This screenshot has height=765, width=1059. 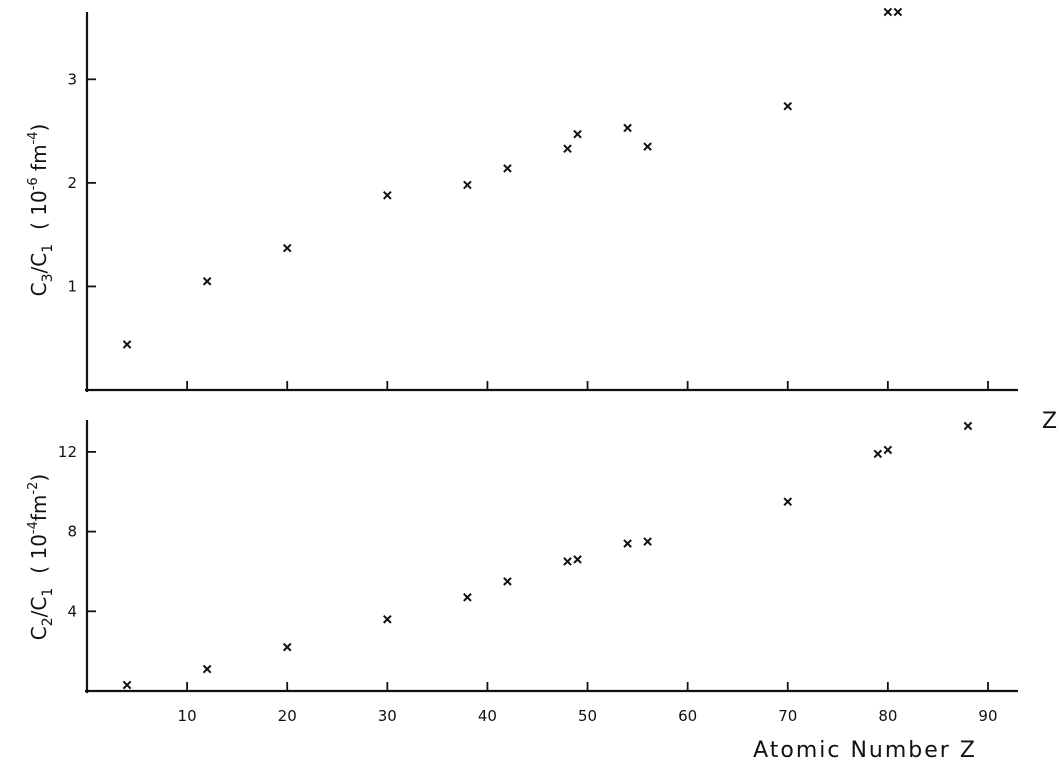 I want to click on x-axis-label: Atomic Number Z, so click(x=865, y=750).